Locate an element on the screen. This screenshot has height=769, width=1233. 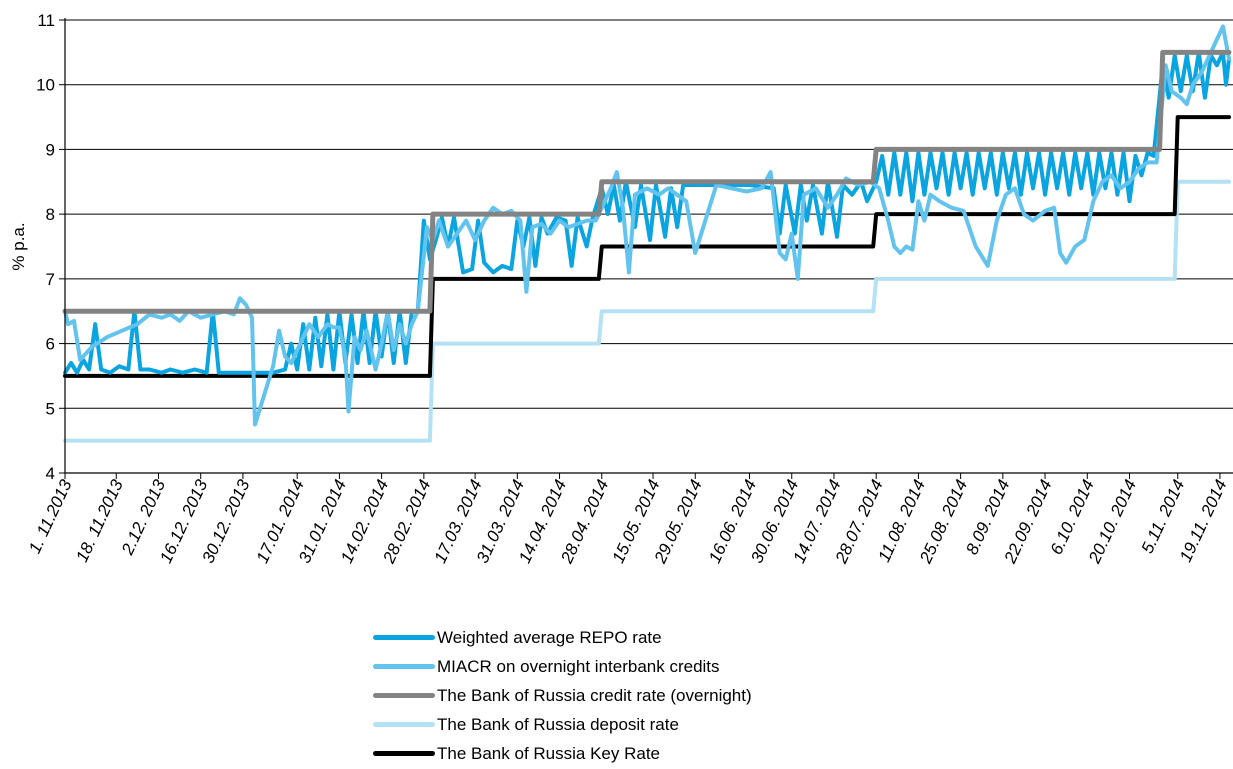
legend-entry: MIACR on overnight interbank credits is located at coordinates (562, 666).